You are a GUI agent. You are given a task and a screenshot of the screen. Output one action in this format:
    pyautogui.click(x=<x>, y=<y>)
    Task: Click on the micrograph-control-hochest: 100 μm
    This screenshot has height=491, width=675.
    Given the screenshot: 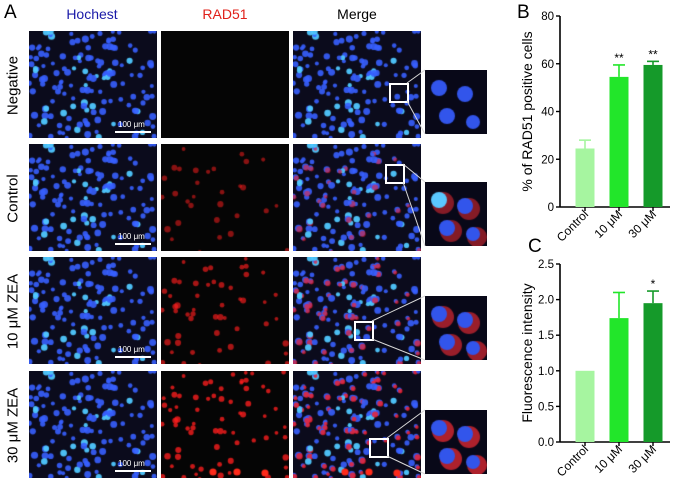 What is the action you would take?
    pyautogui.click(x=93, y=197)
    